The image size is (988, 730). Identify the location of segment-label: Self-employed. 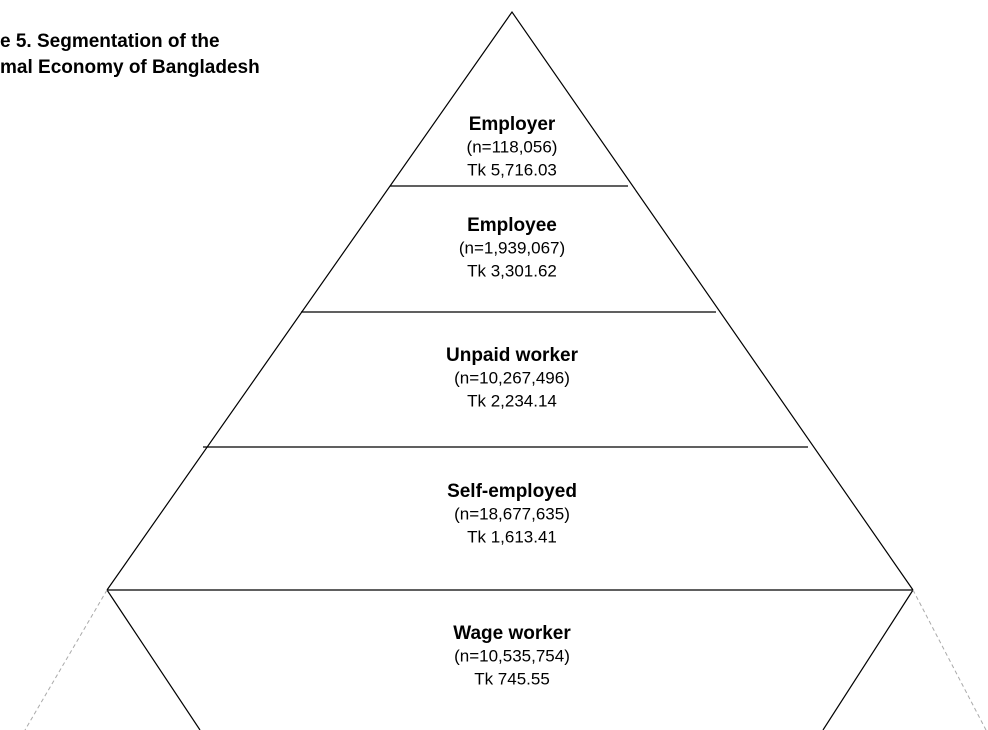
(512, 491).